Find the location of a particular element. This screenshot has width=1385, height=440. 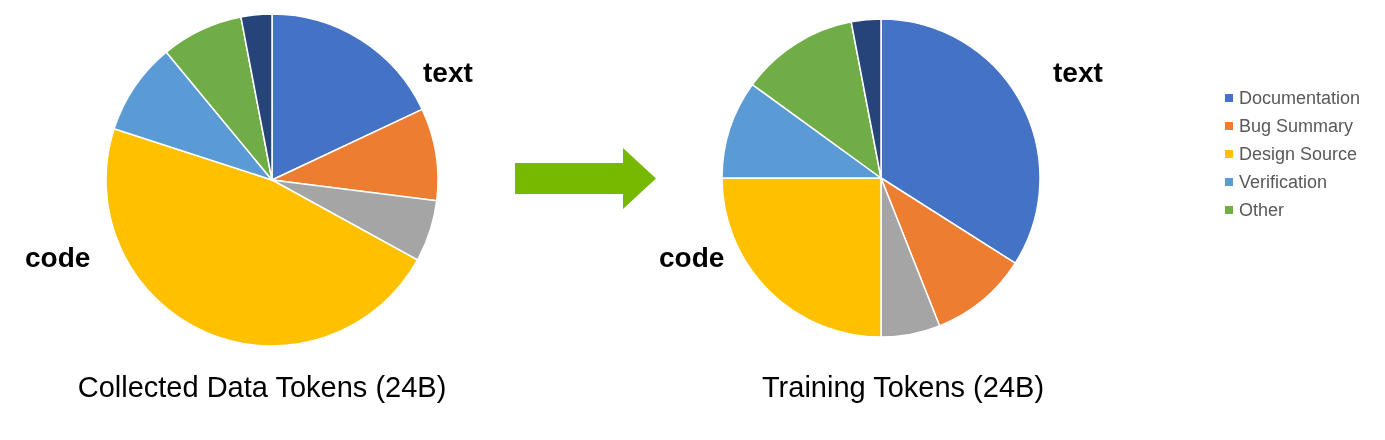

slice-label: Training Tokens (24B) is located at coordinates (903, 386).